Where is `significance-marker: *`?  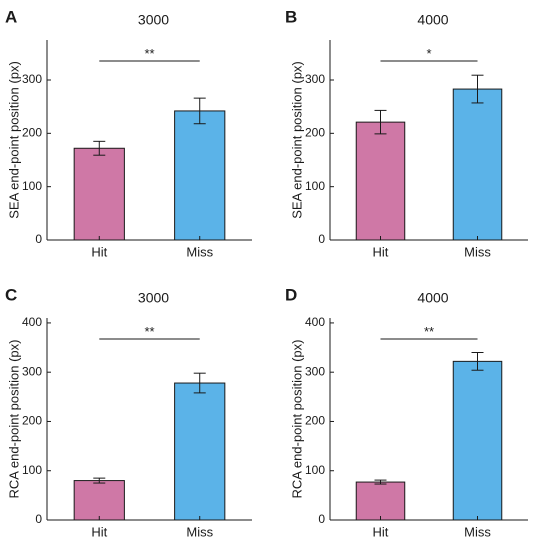
significance-marker: * is located at coordinates (428, 53).